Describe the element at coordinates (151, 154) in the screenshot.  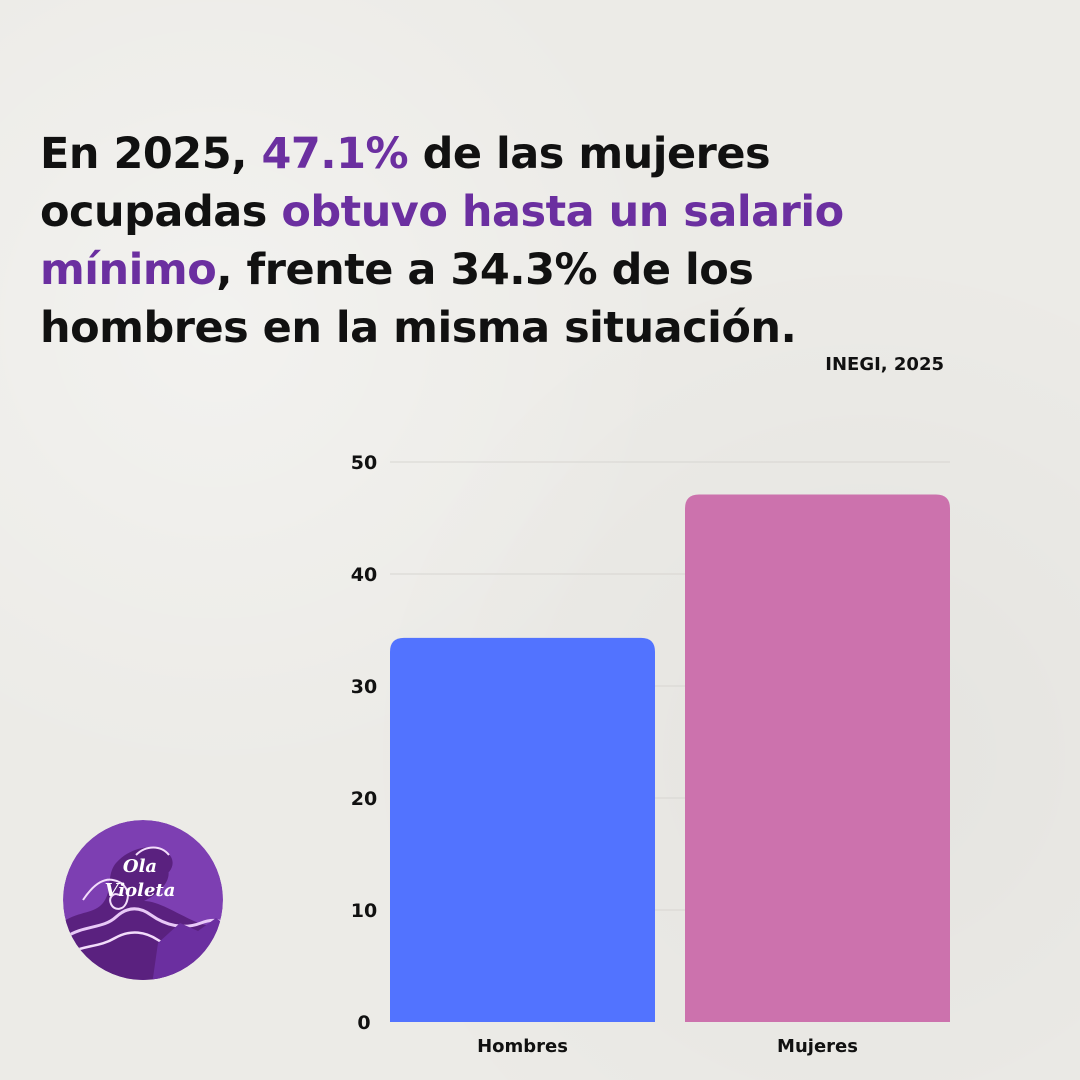
I see `headline-part-1: En 2025,` at that location.